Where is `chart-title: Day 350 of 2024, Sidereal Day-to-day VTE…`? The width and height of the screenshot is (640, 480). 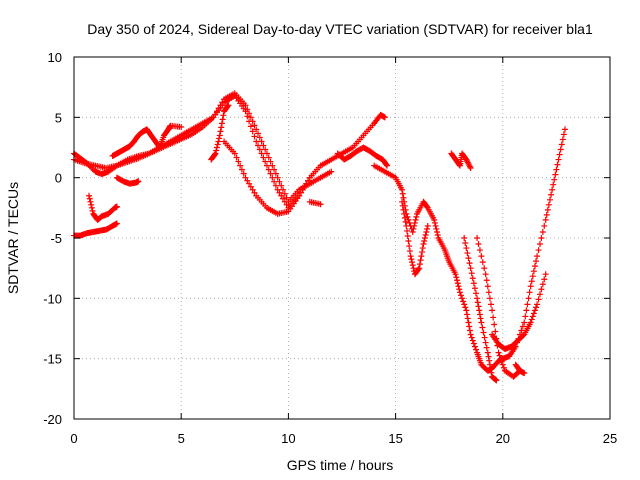 chart-title: Day 350 of 2024, Sidereal Day-to-day VTE… is located at coordinates (340, 29).